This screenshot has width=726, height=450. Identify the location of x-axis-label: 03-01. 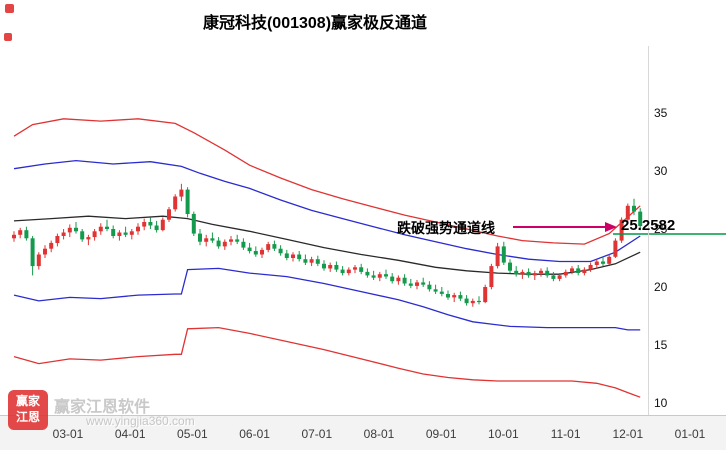
(68, 434).